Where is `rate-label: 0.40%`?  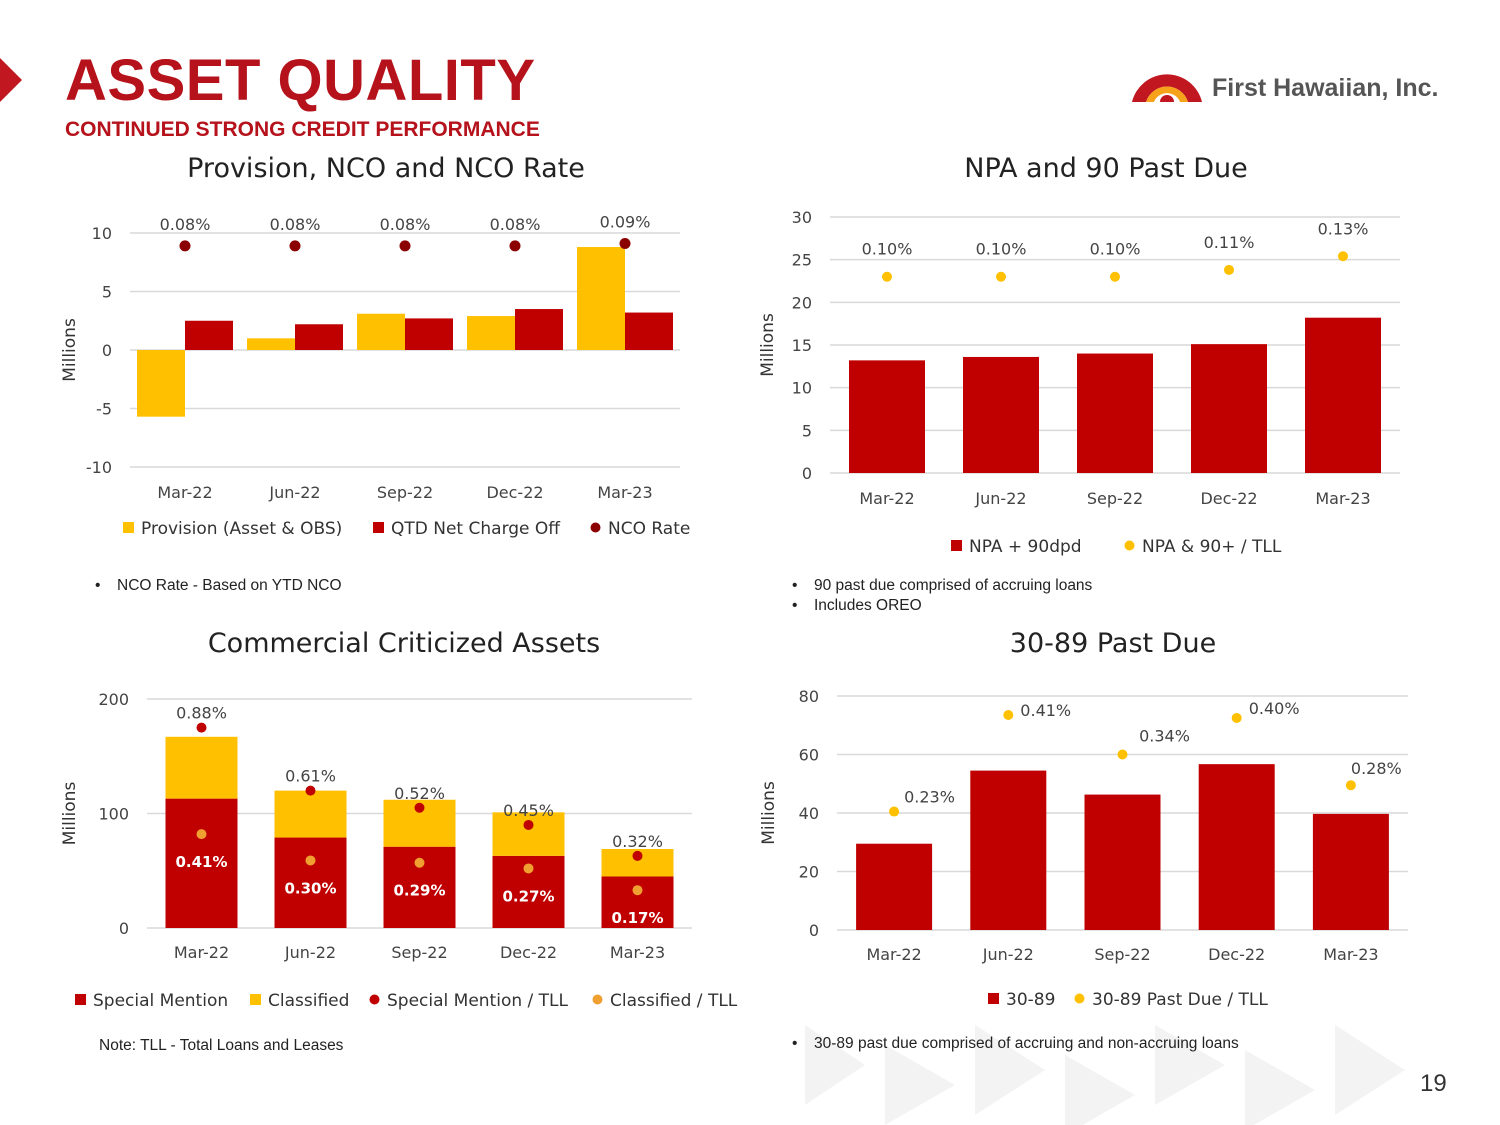
rate-label: 0.40% is located at coordinates (1274, 708).